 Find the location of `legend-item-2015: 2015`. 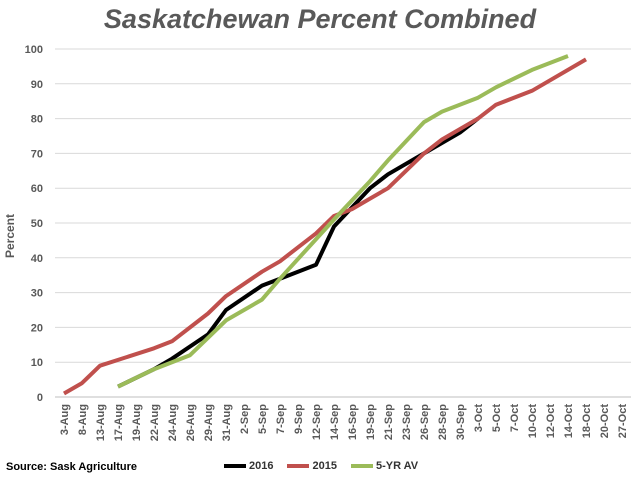

legend-item-2015: 2015 is located at coordinates (312, 466).